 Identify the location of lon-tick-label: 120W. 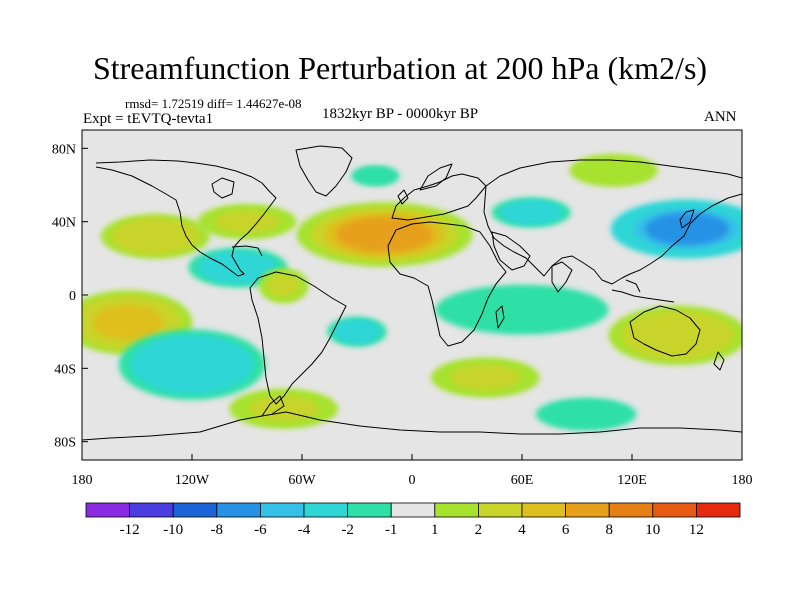
(192, 480).